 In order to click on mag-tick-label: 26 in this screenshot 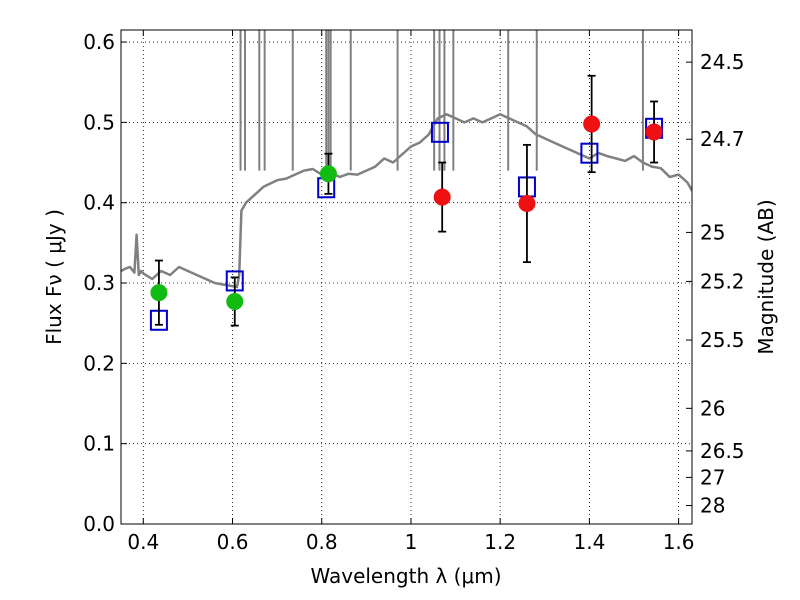, I will do `click(712, 408)`.